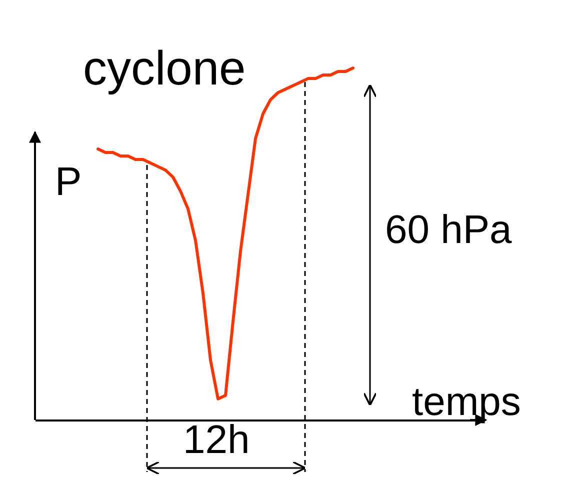 This screenshot has height=499, width=563. I want to click on annotation: 12h, so click(216, 440).